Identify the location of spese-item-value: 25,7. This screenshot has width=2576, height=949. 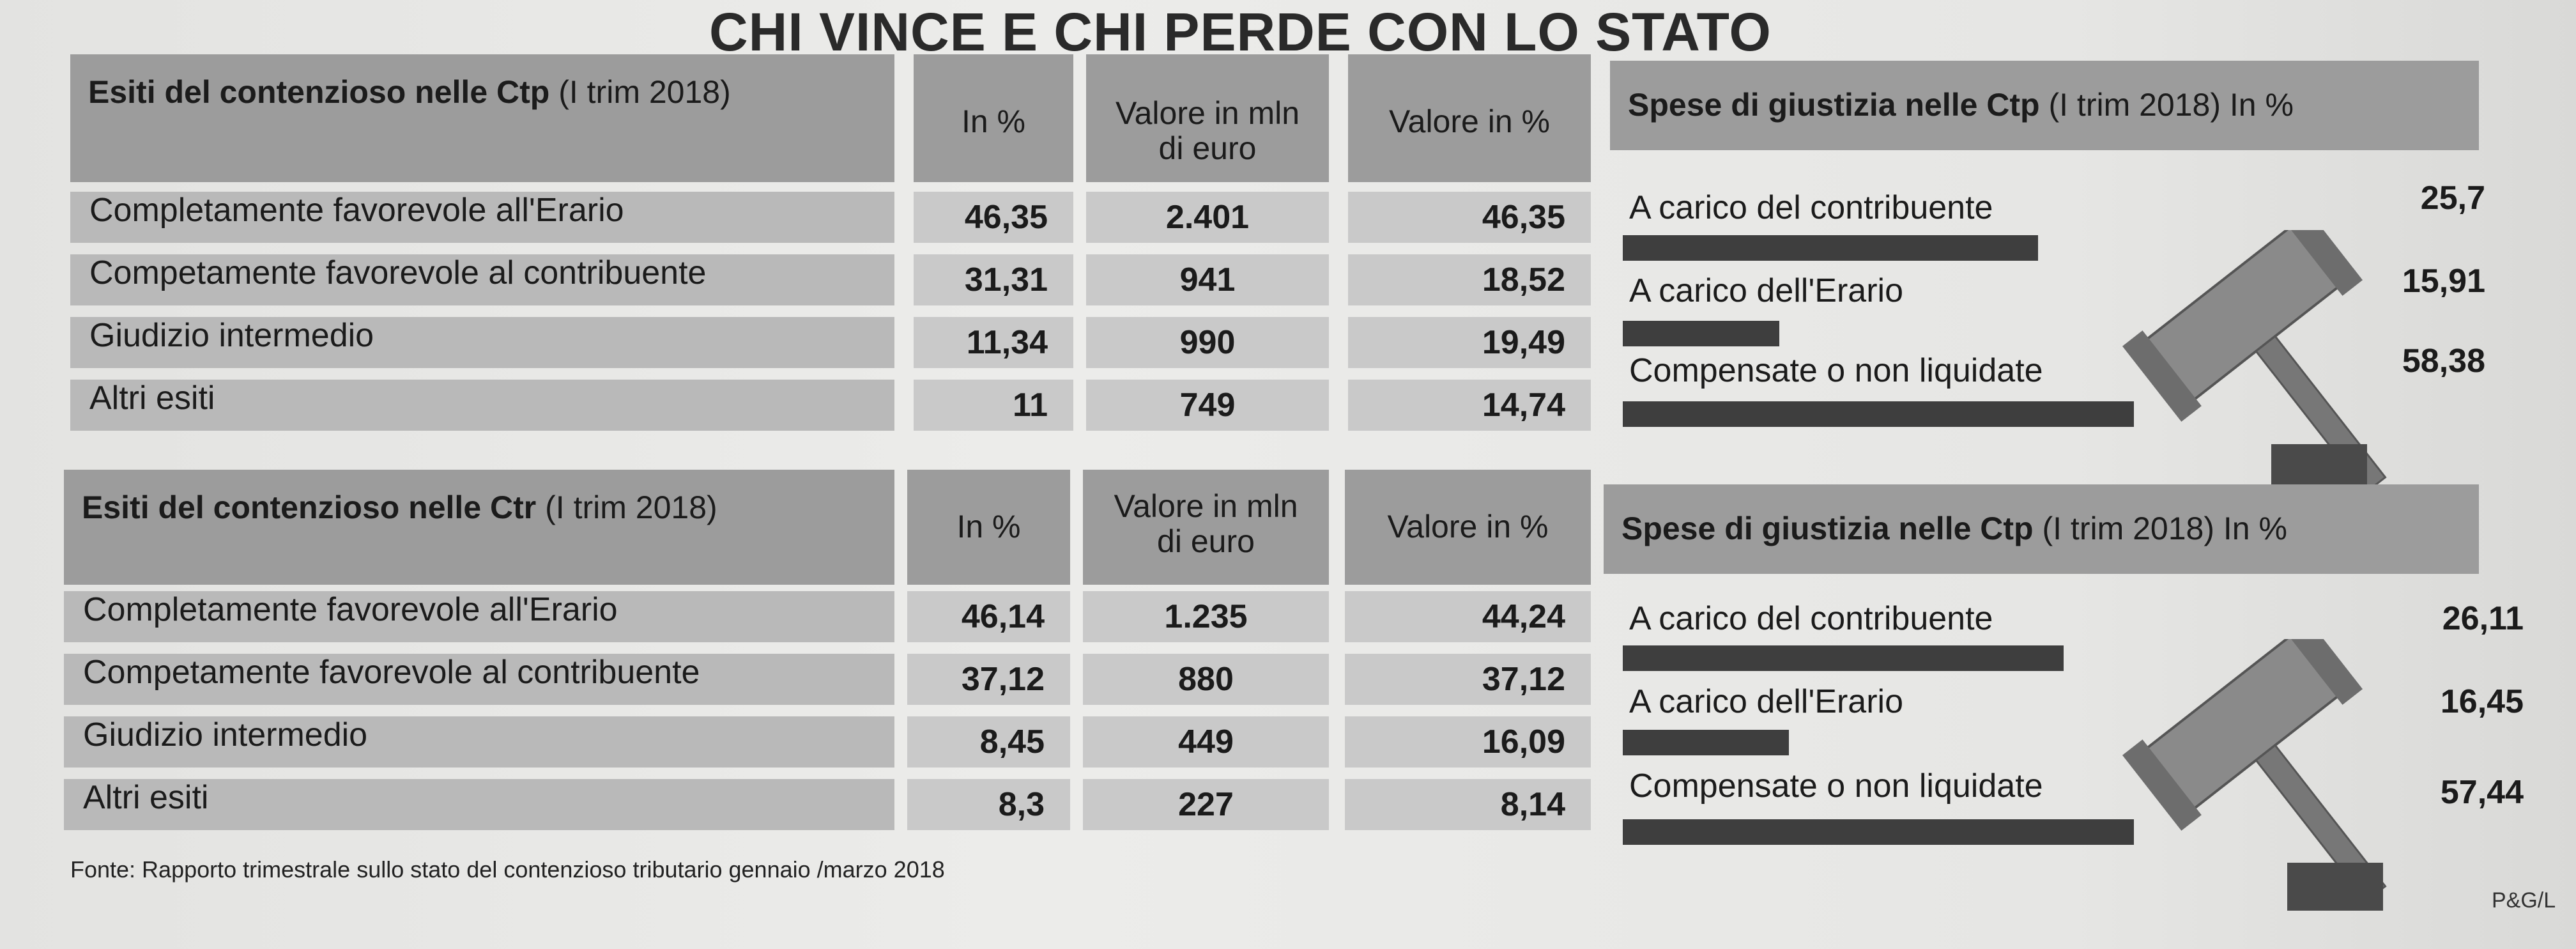
(2452, 198).